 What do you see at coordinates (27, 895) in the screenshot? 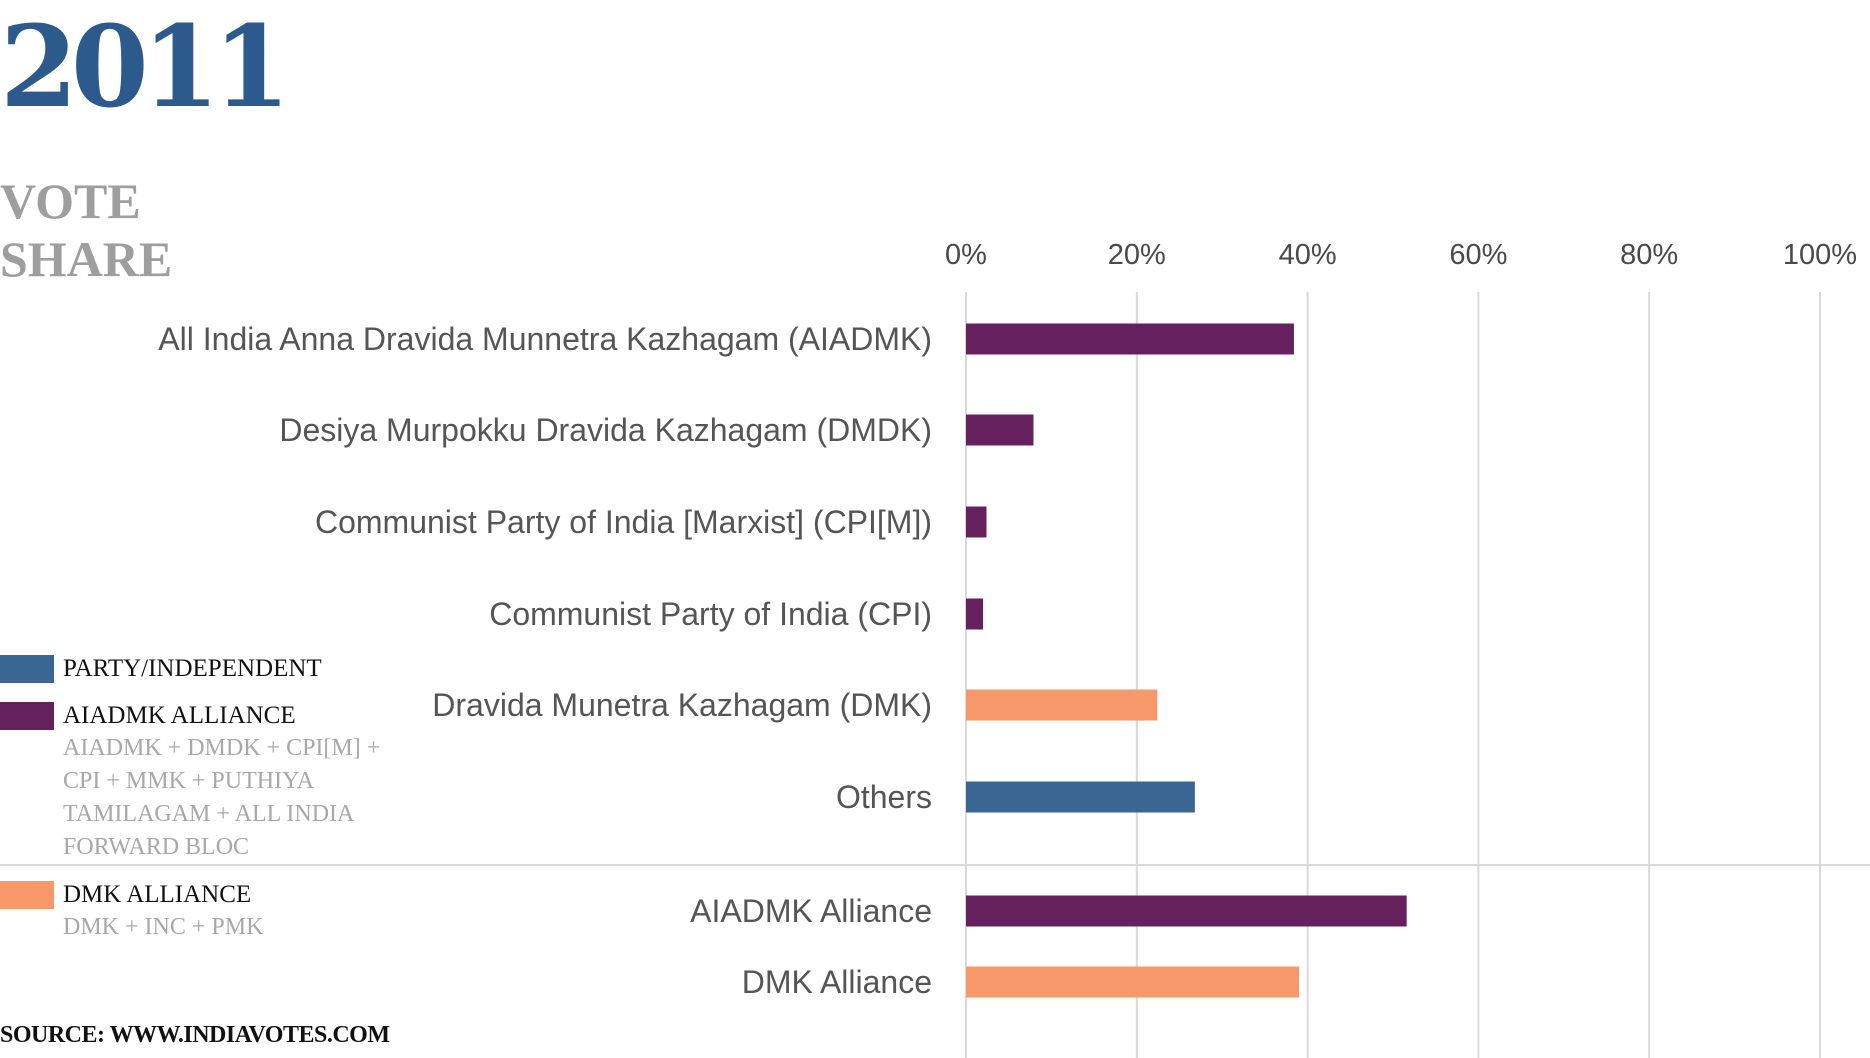
I see `legend-swatch-dmk-alliance` at bounding box center [27, 895].